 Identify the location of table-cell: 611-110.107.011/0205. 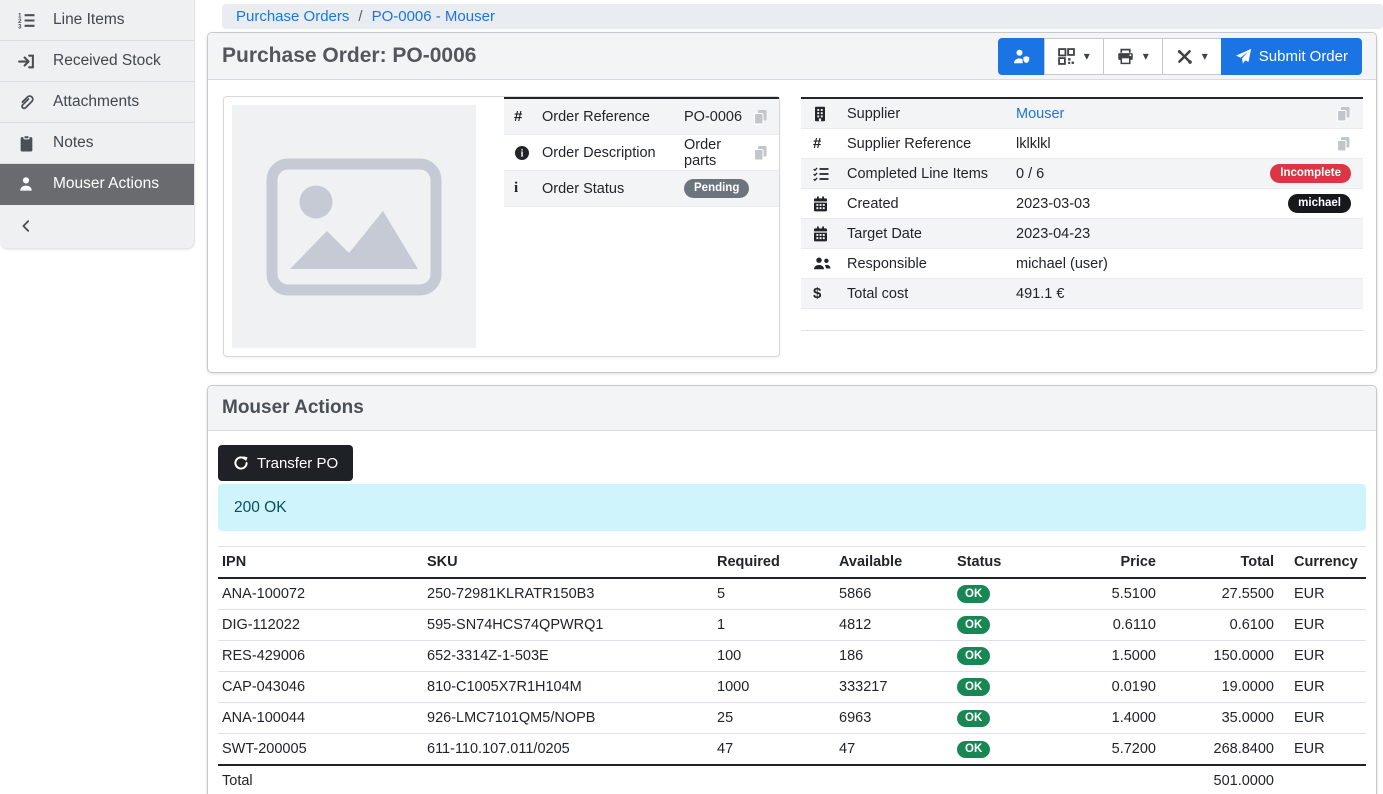
(568, 749).